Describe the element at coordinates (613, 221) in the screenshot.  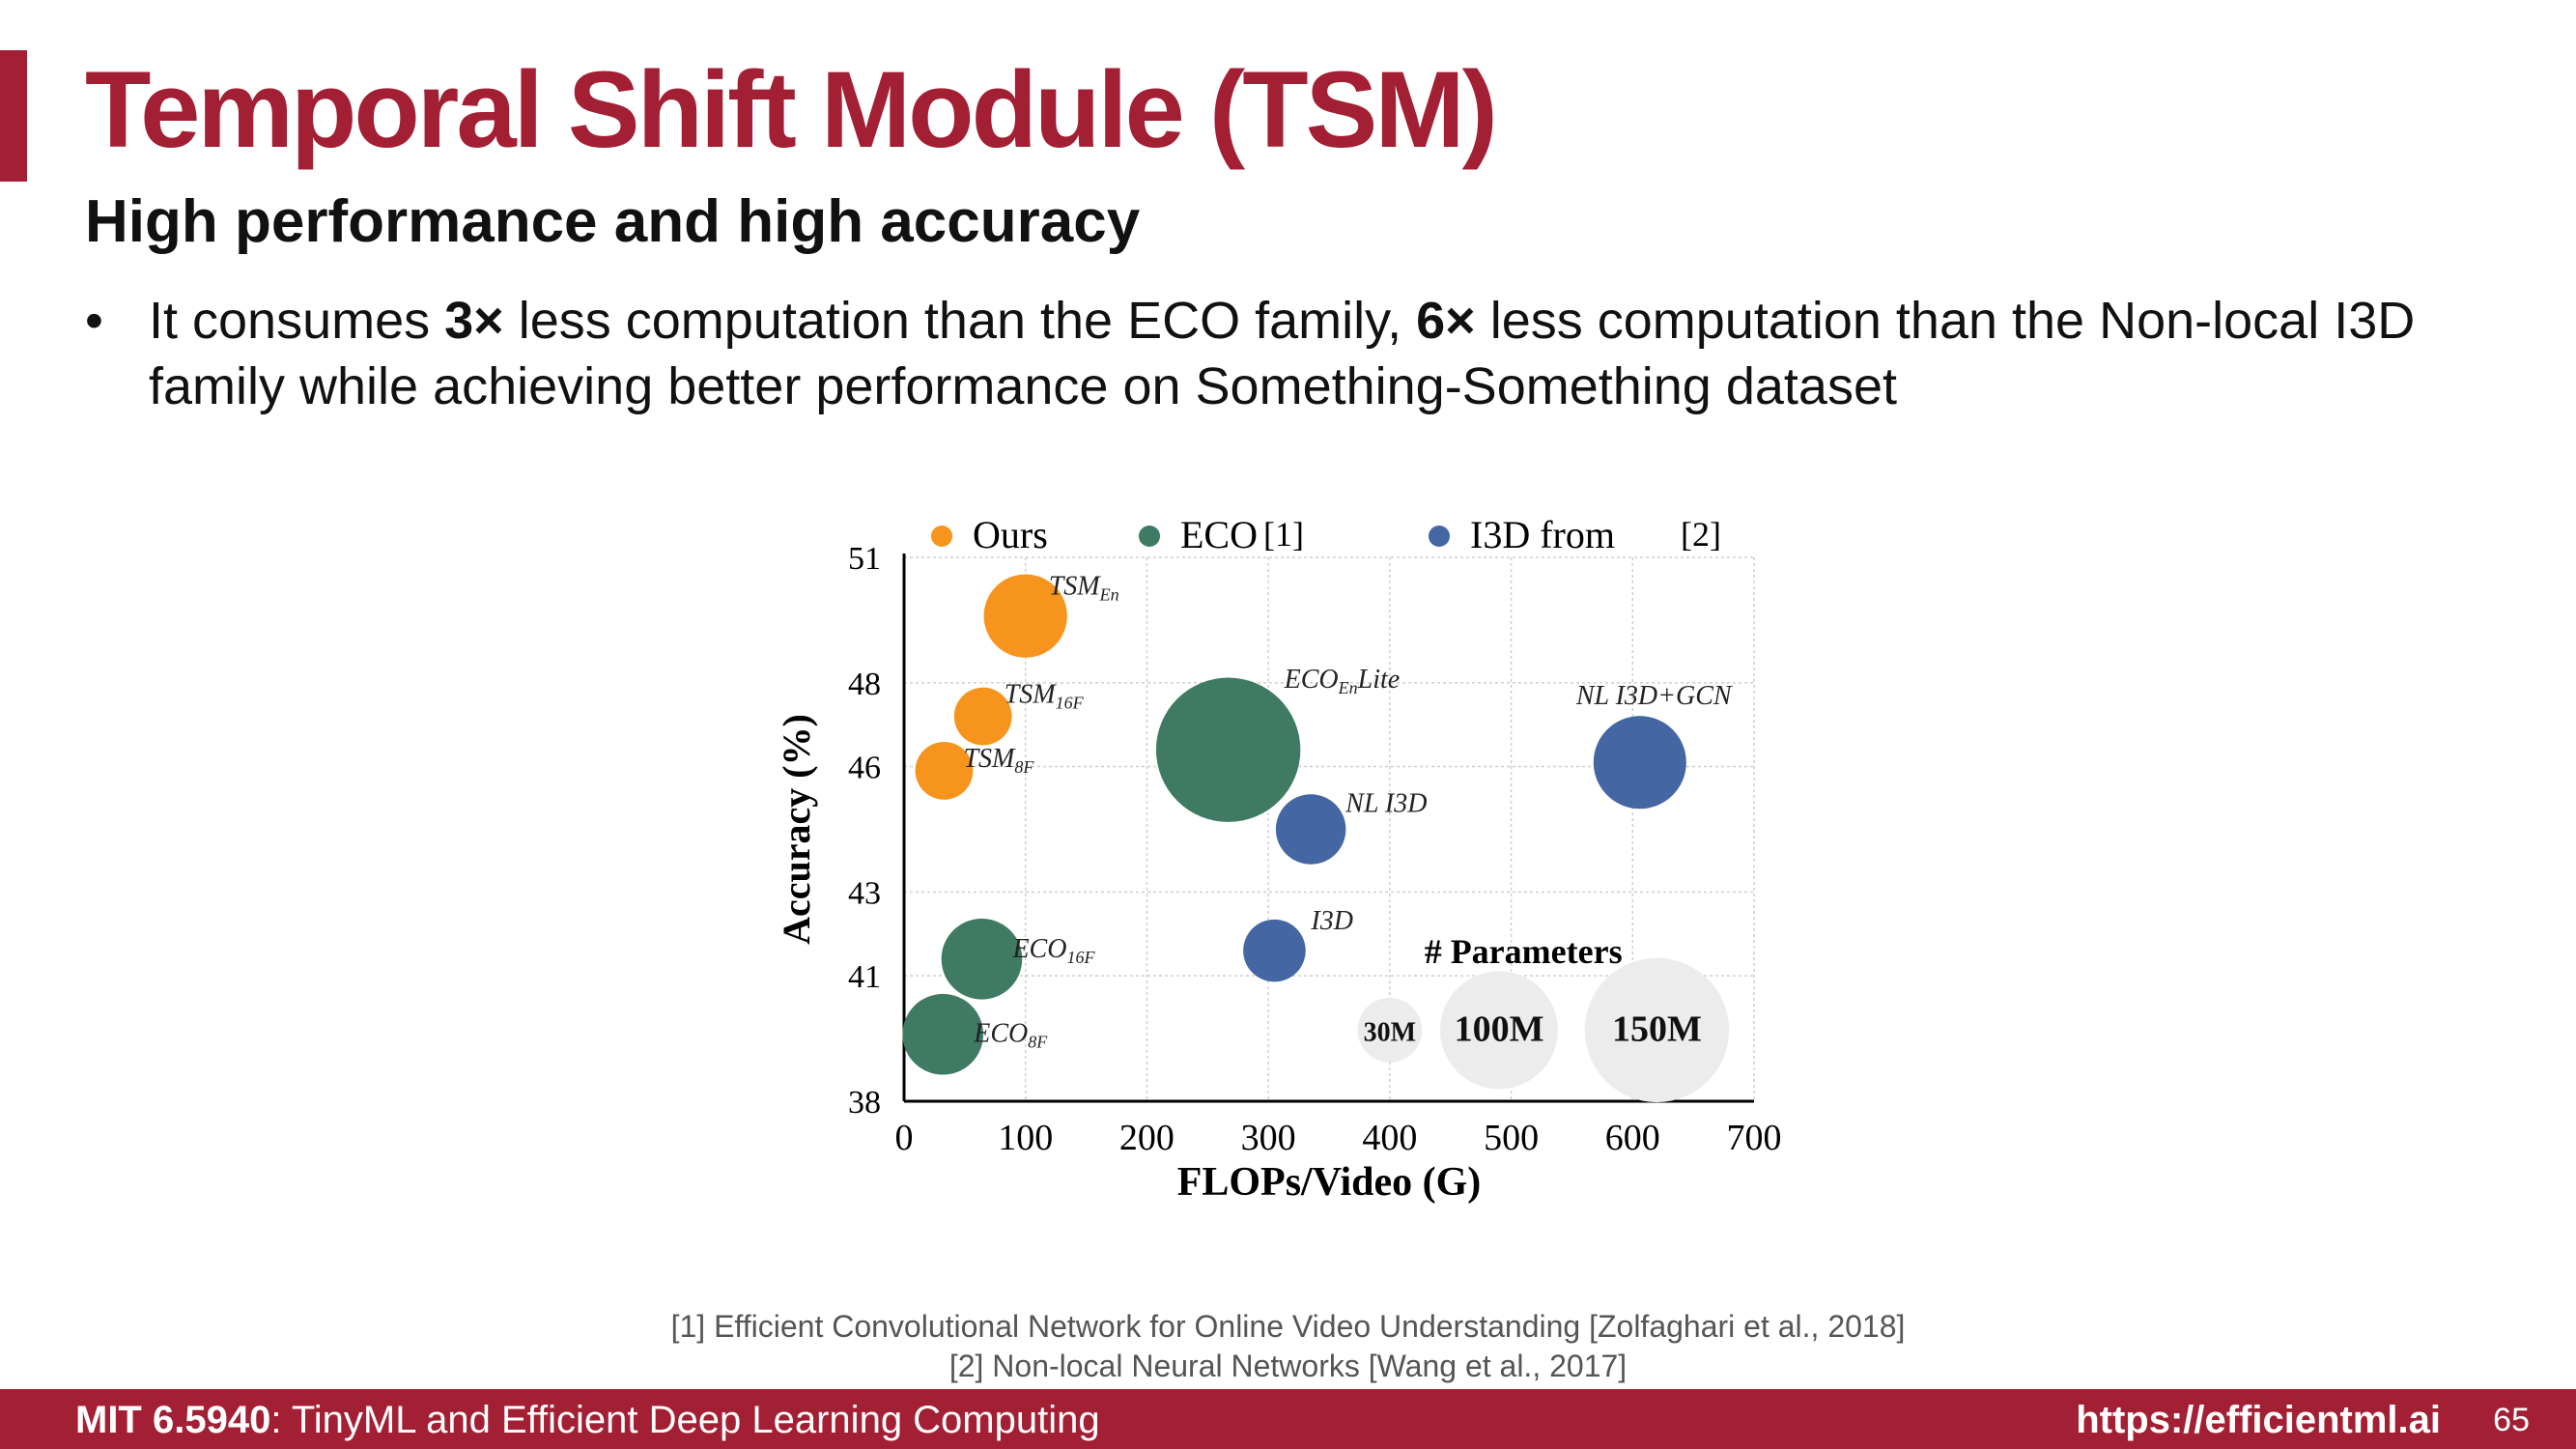
I see `slide-subtitle: High performance and high accuracy` at that location.